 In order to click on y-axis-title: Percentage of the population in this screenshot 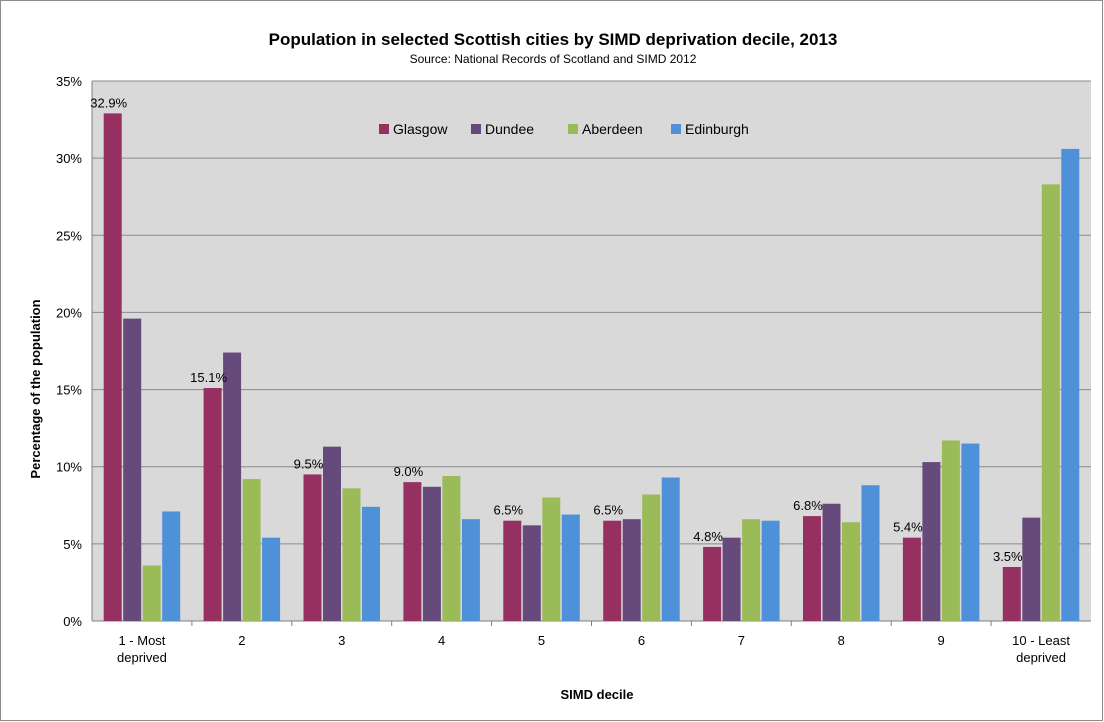, I will do `click(35, 388)`.